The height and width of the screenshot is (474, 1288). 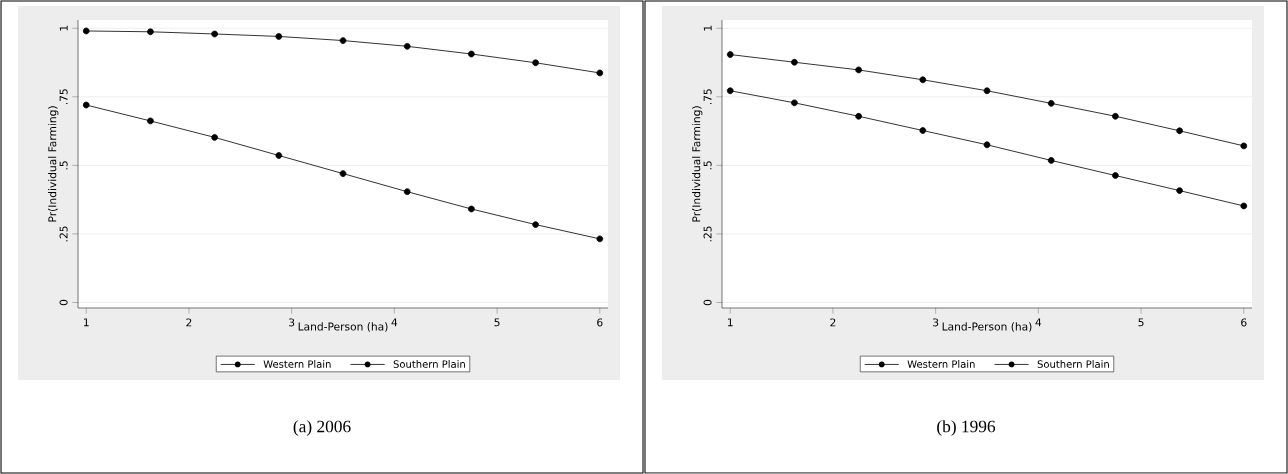 I want to click on text: (b) 1996, so click(x=966, y=428).